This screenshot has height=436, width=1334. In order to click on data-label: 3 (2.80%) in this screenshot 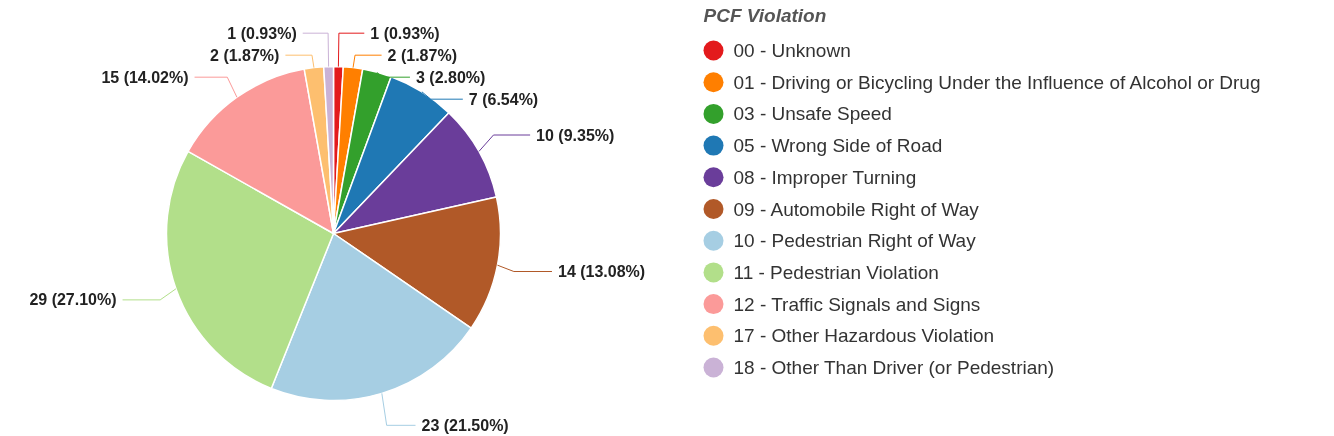, I will do `click(450, 77)`.